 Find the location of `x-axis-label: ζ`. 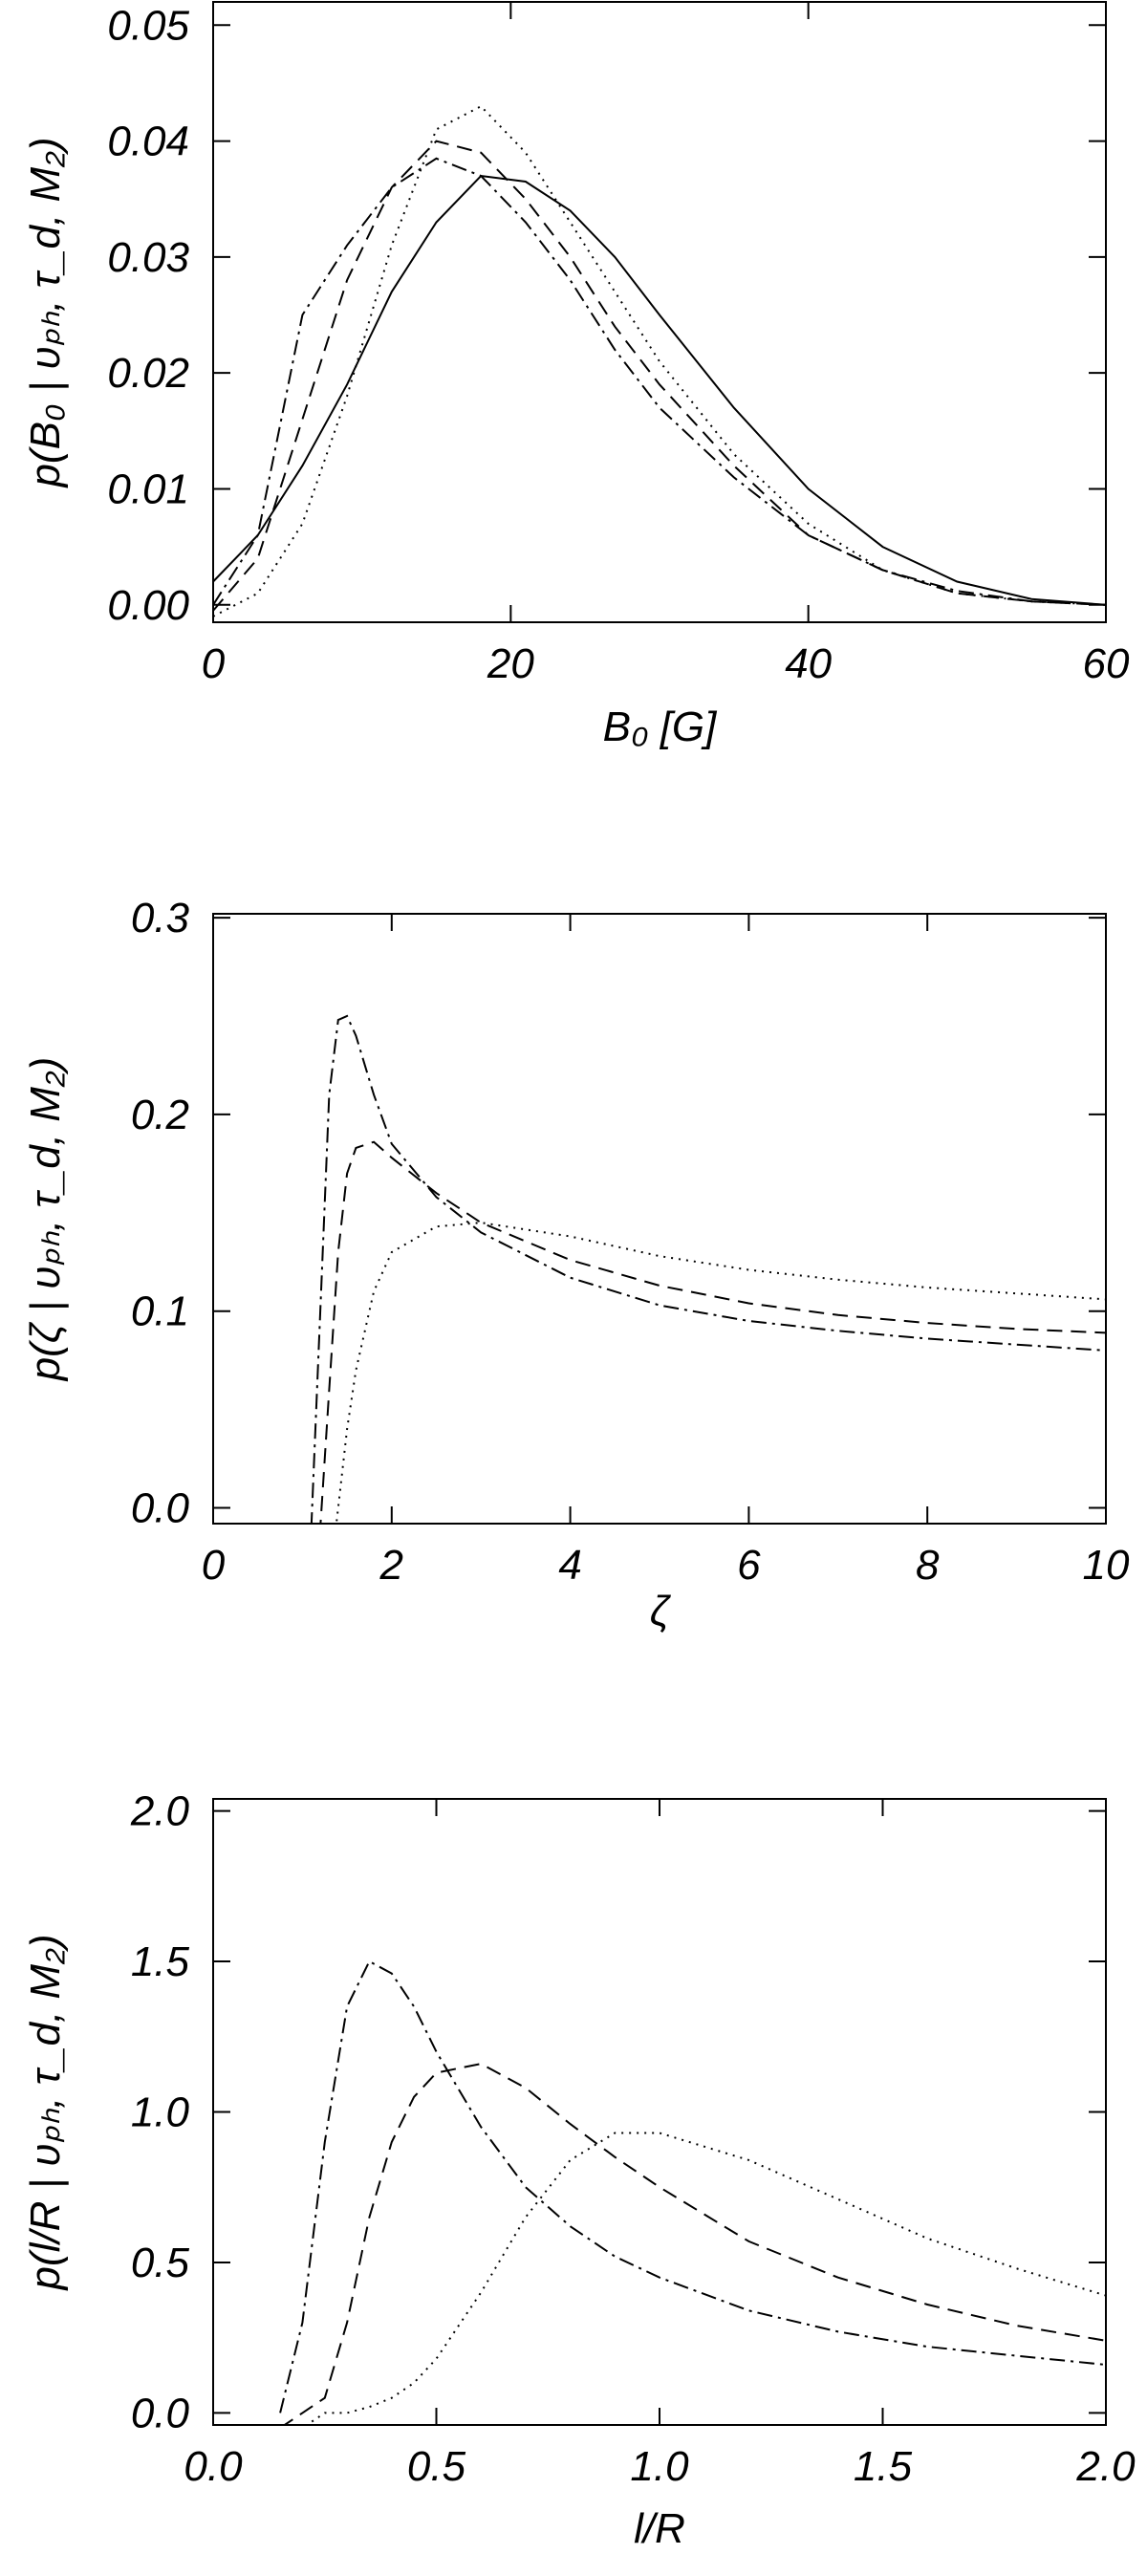

x-axis-label: ζ is located at coordinates (661, 1611).